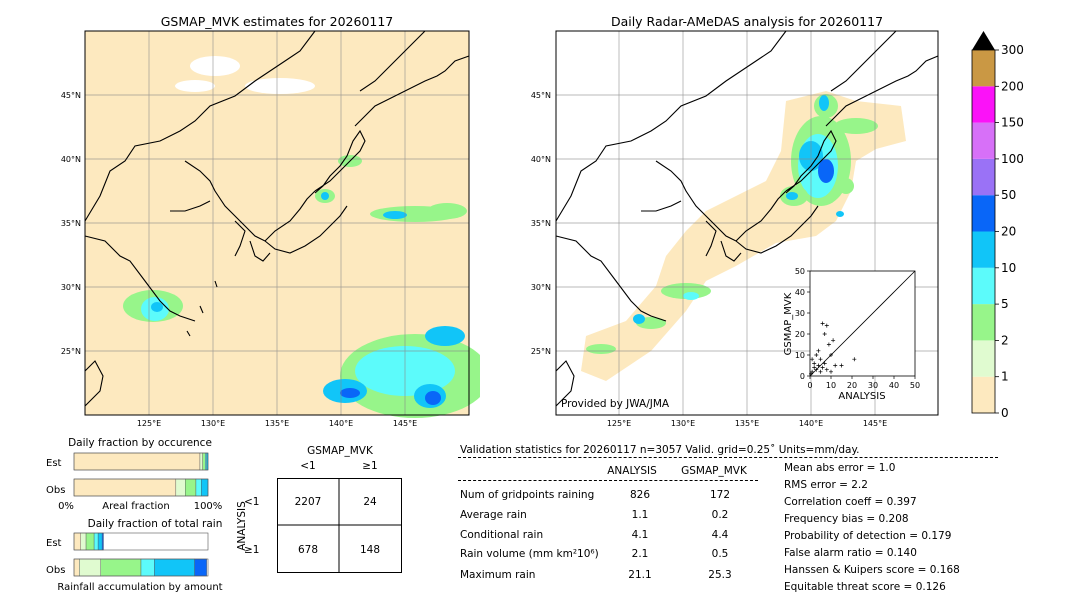 The image size is (1080, 612). Describe the element at coordinates (308, 466) in the screenshot. I see `contingency-col-label: <1` at that location.